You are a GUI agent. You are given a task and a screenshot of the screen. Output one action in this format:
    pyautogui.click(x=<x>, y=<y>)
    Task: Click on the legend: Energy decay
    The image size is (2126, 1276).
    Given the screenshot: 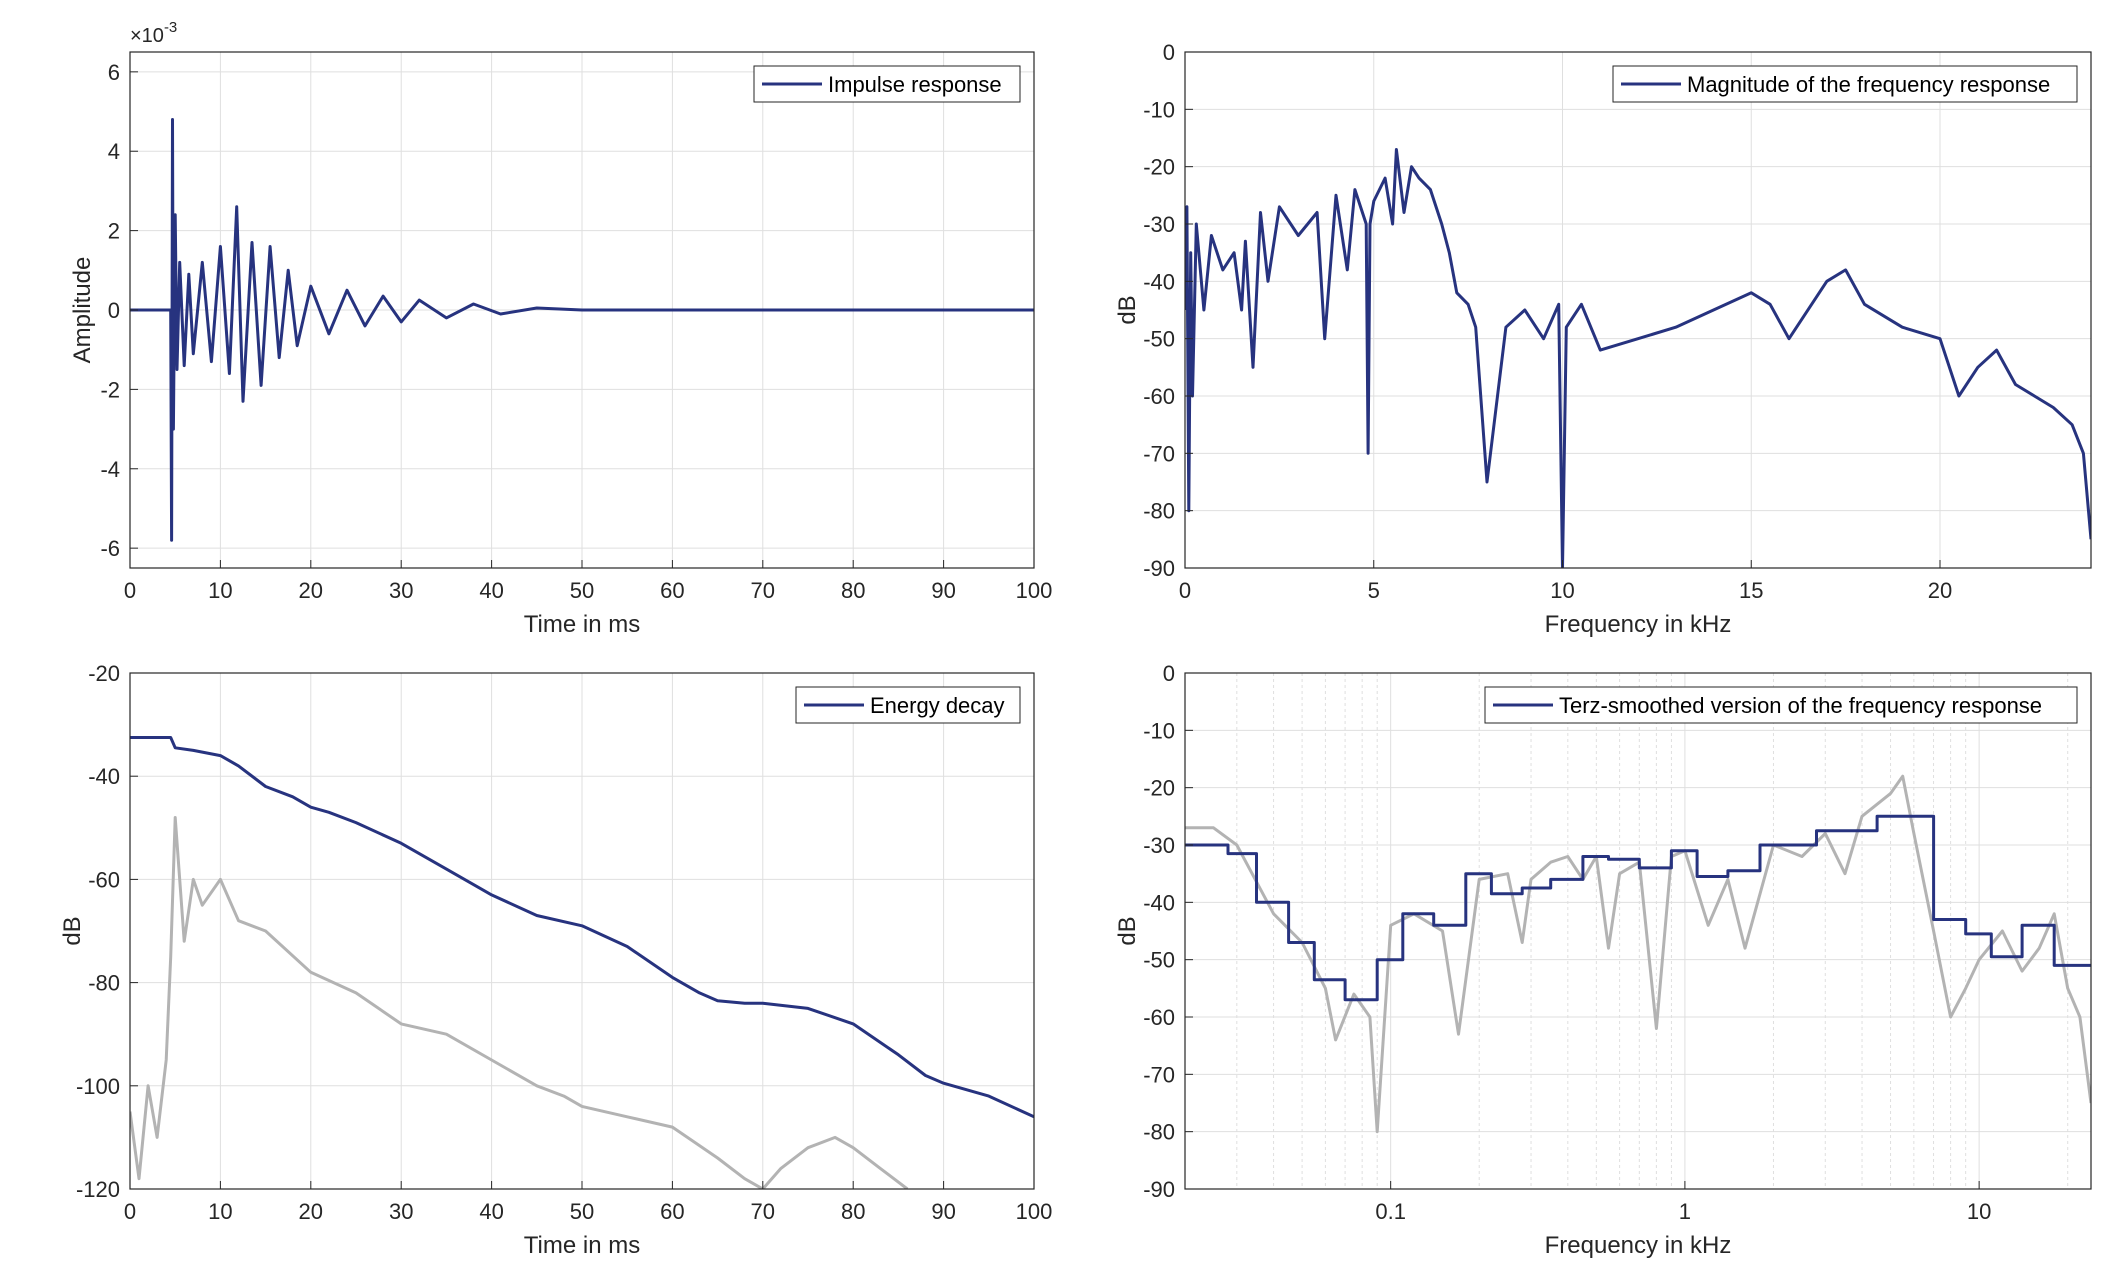 What is the action you would take?
    pyautogui.click(x=908, y=705)
    